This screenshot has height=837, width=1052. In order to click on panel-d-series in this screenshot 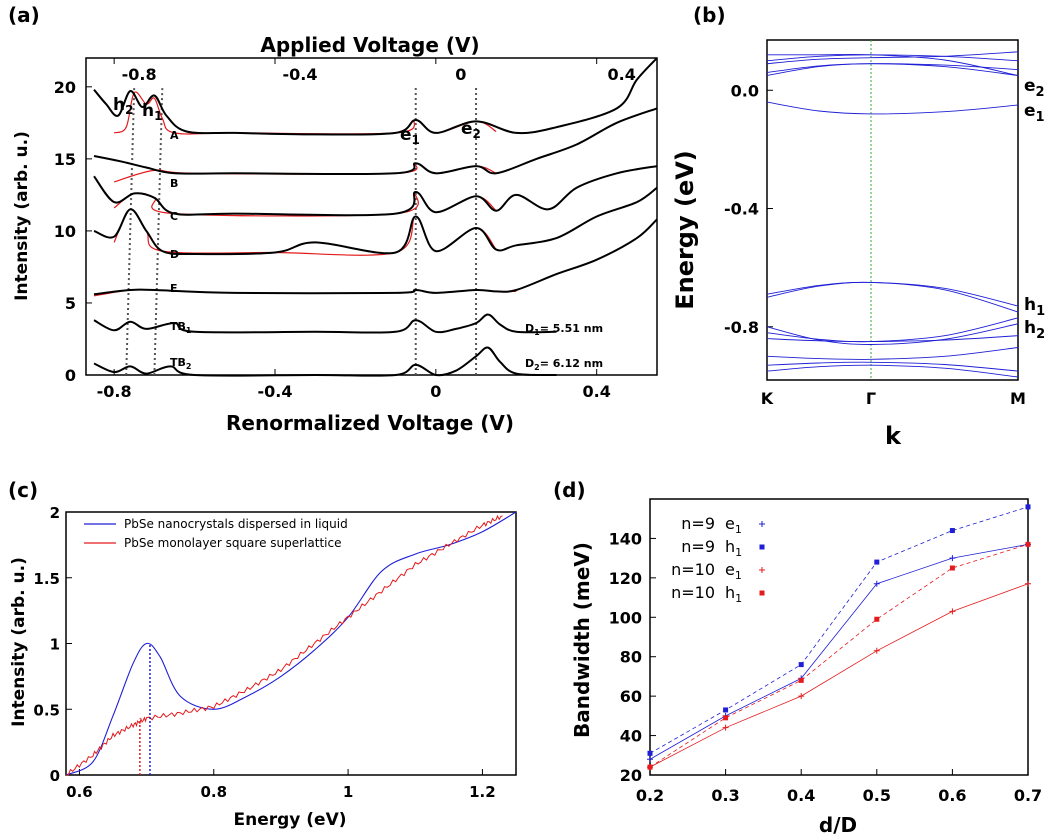, I will do `click(839, 637)`.